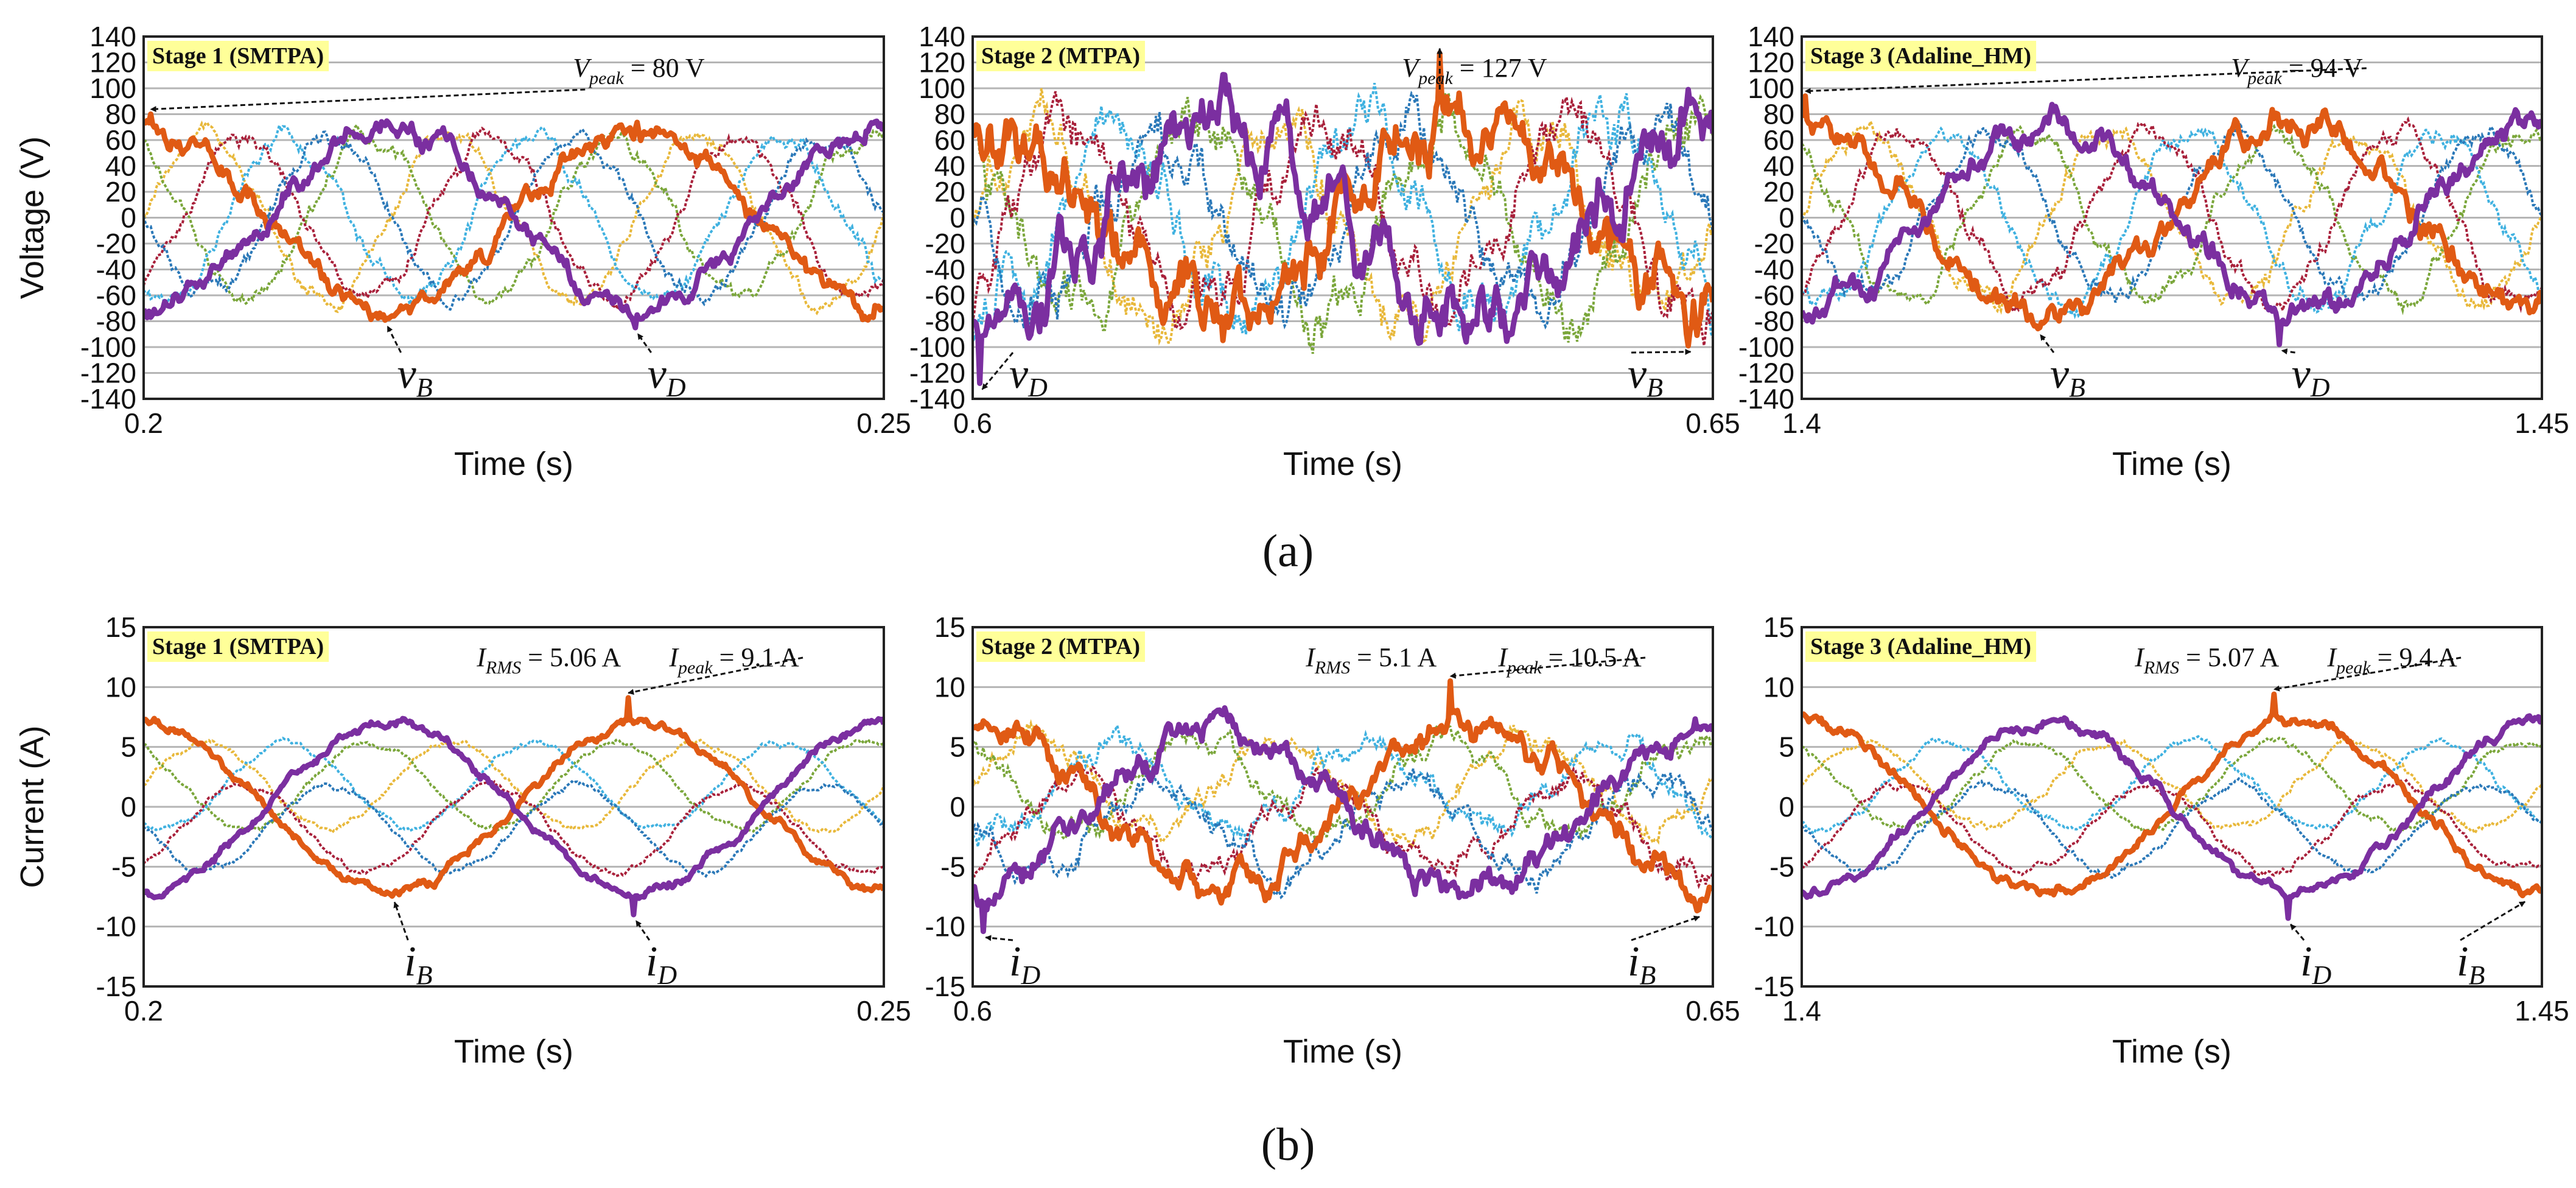 Image resolution: width=2576 pixels, height=1188 pixels. I want to click on x-tick-label: 0.65, so click(1712, 423).